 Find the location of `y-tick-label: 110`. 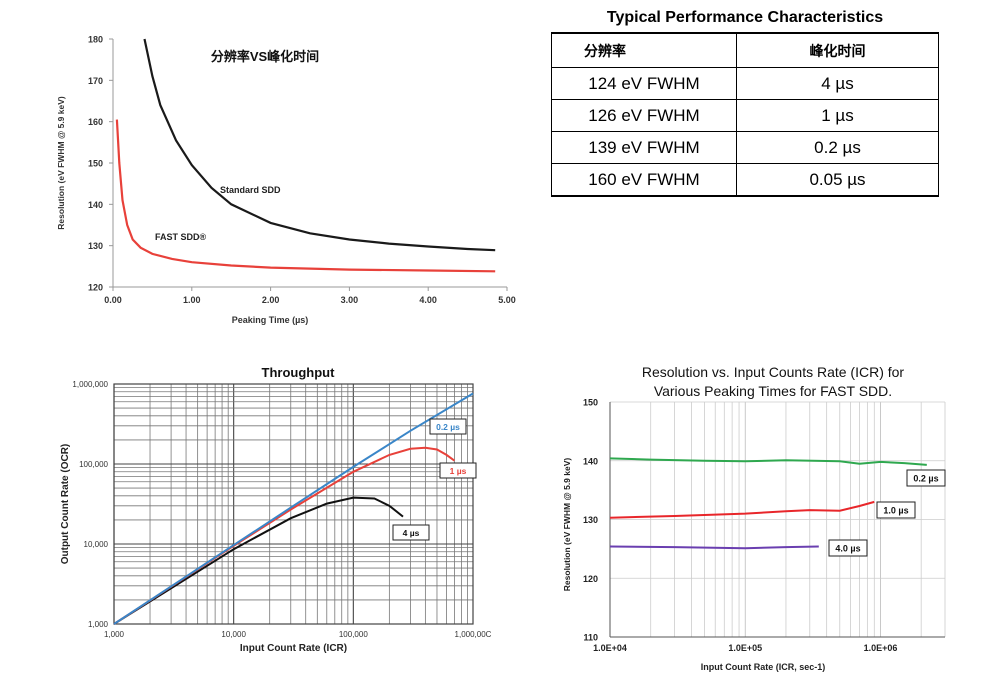

y-tick-label: 110 is located at coordinates (590, 638).